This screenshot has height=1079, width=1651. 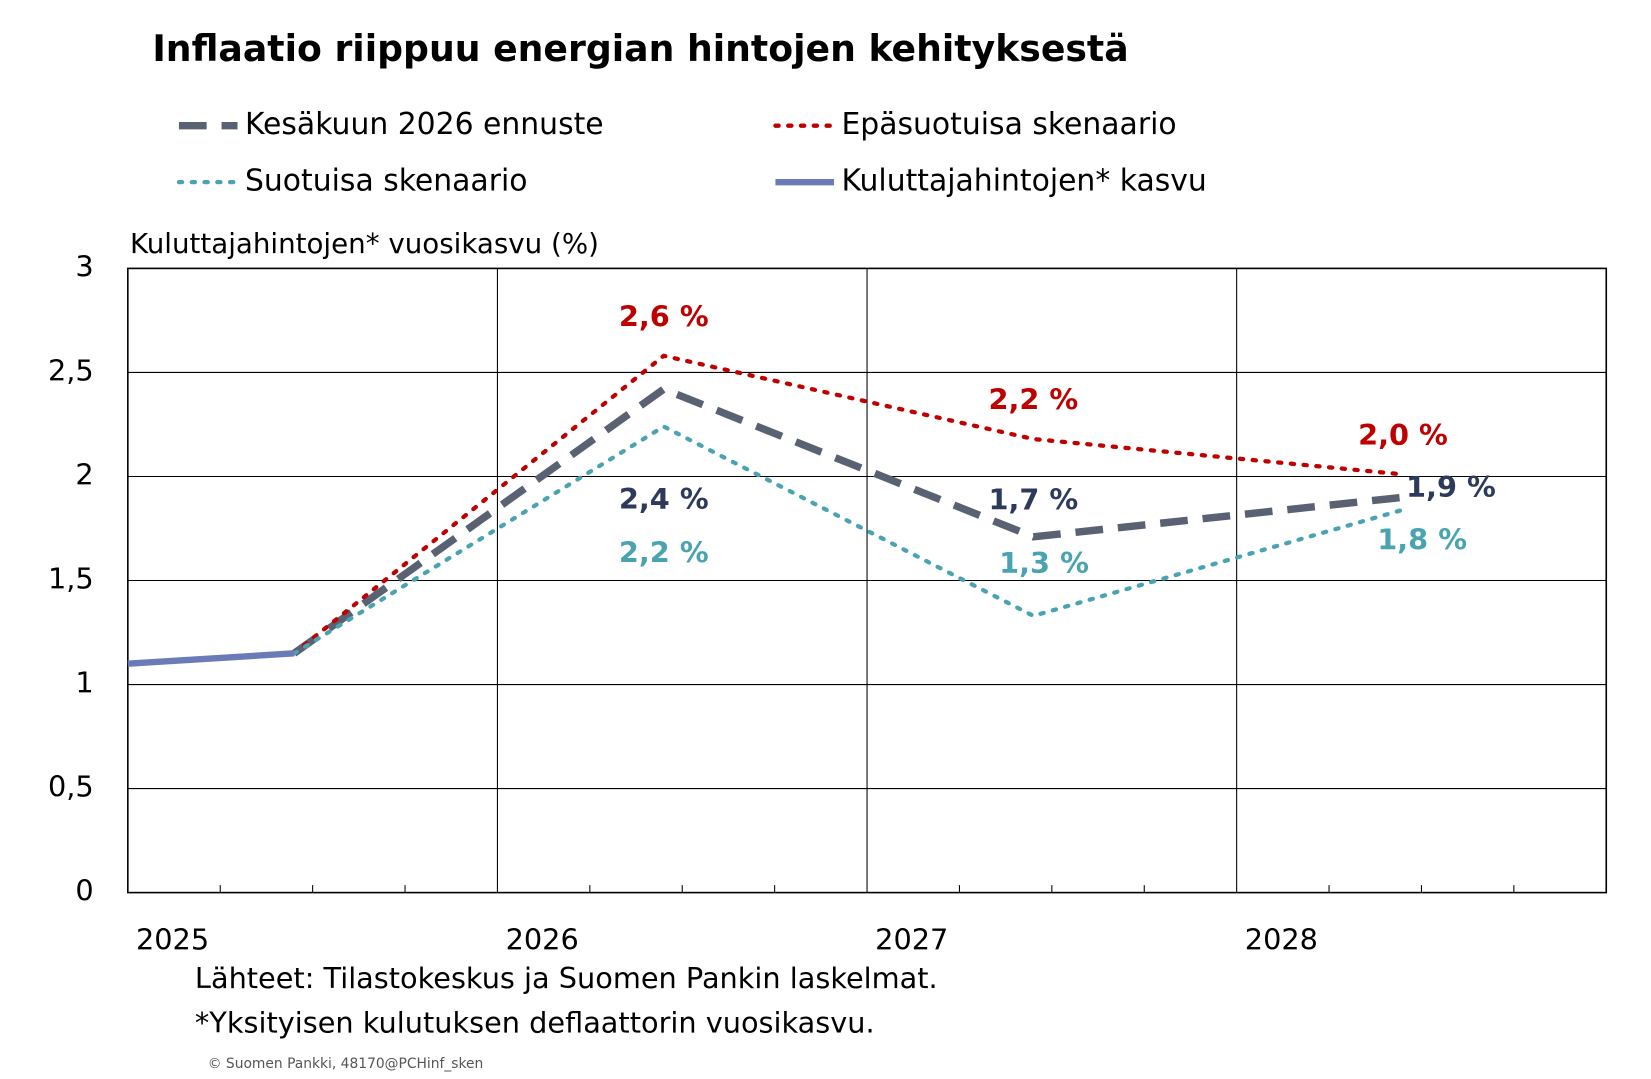 I want to click on y-tick-label: 1, so click(x=84, y=683).